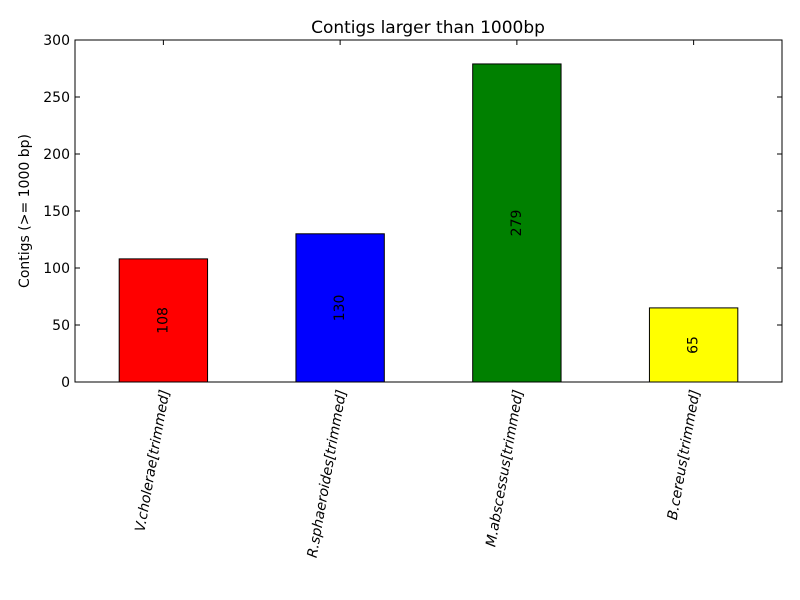 The height and width of the screenshot is (600, 800). What do you see at coordinates (504, 469) in the screenshot?
I see `category-label: M.abscessus[trimmed]` at bounding box center [504, 469].